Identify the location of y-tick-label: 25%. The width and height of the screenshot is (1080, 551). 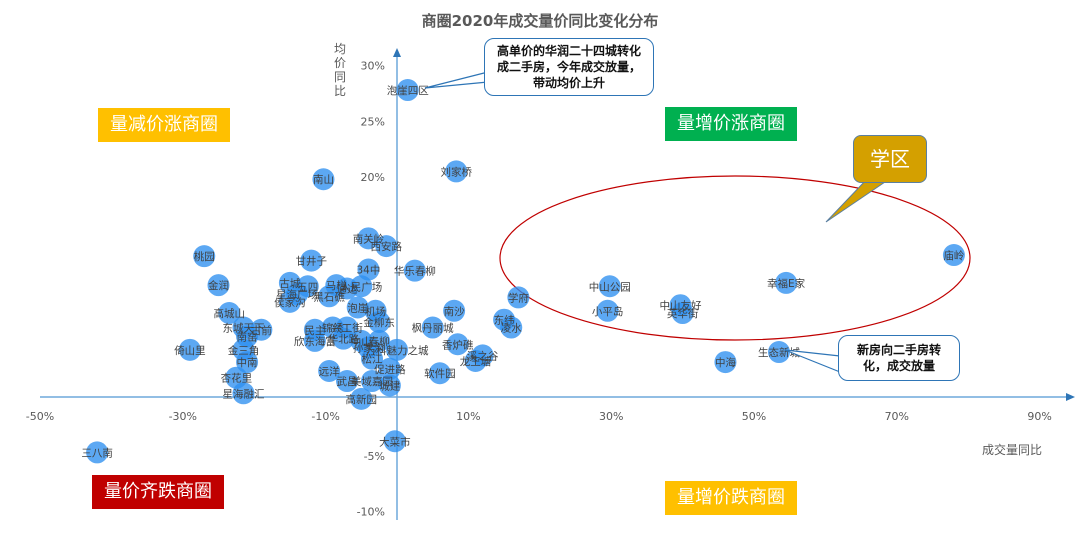
(373, 121).